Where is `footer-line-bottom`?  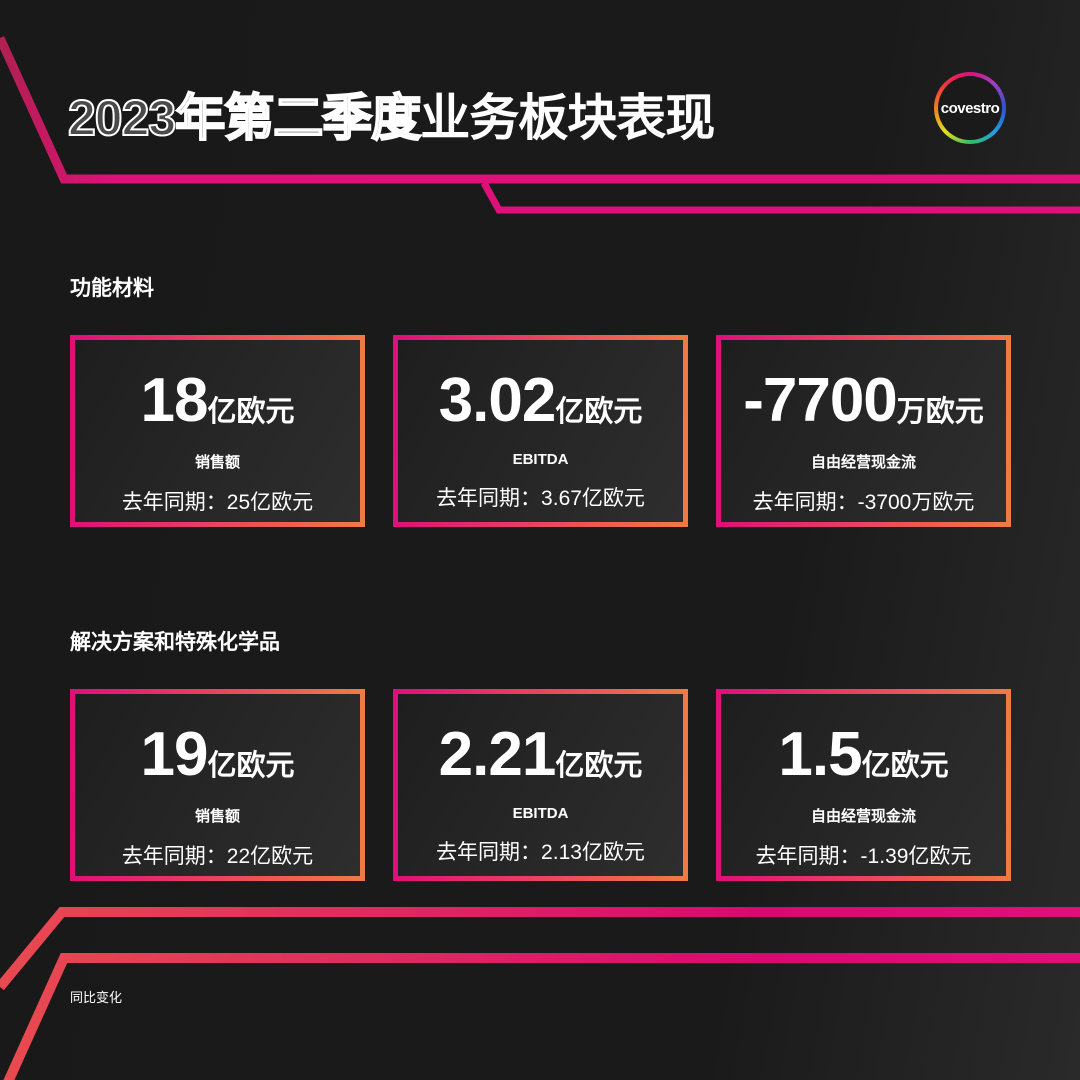 footer-line-bottom is located at coordinates (541, 1016).